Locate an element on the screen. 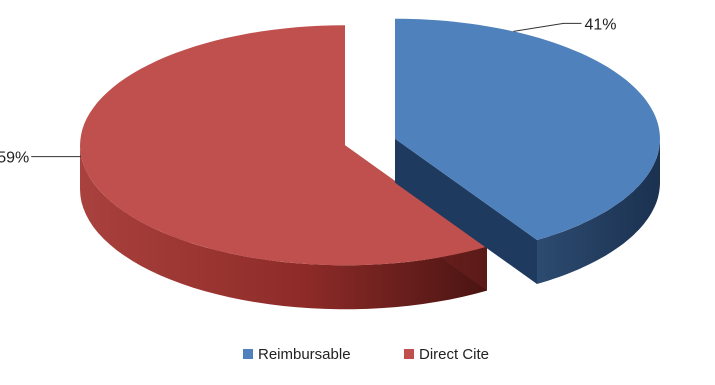 This screenshot has width=715, height=385. slice-reimbursable-face is located at coordinates (466, 211).